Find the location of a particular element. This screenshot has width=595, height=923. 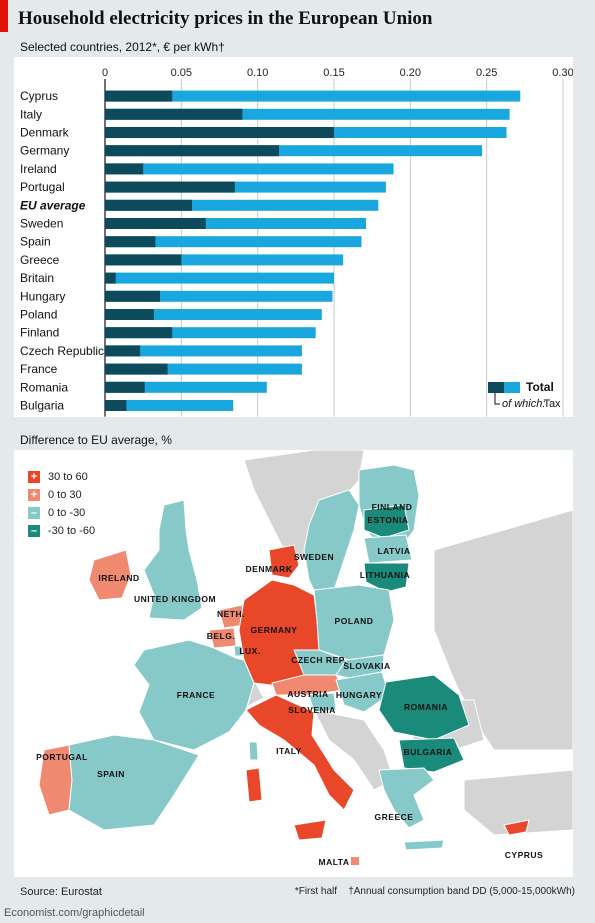

source-url: Economist.com/graphicdetail is located at coordinates (74, 913).